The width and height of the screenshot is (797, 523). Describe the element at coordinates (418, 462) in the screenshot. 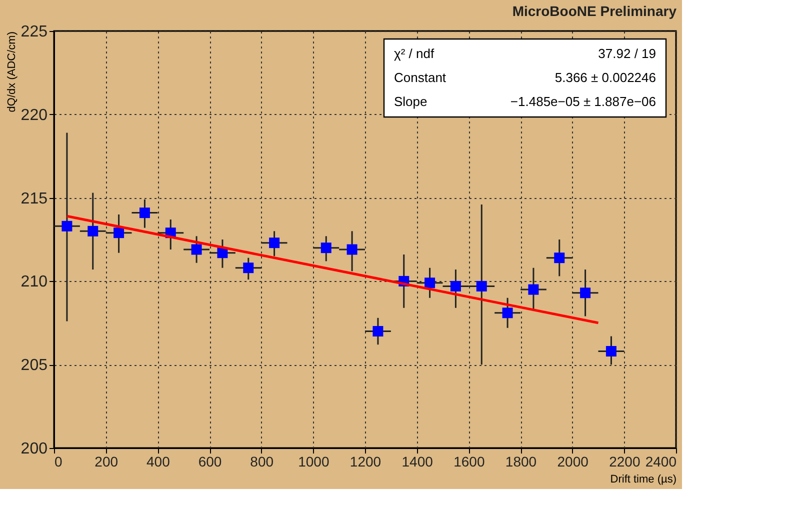

I see `x-tick-label: 1400` at that location.